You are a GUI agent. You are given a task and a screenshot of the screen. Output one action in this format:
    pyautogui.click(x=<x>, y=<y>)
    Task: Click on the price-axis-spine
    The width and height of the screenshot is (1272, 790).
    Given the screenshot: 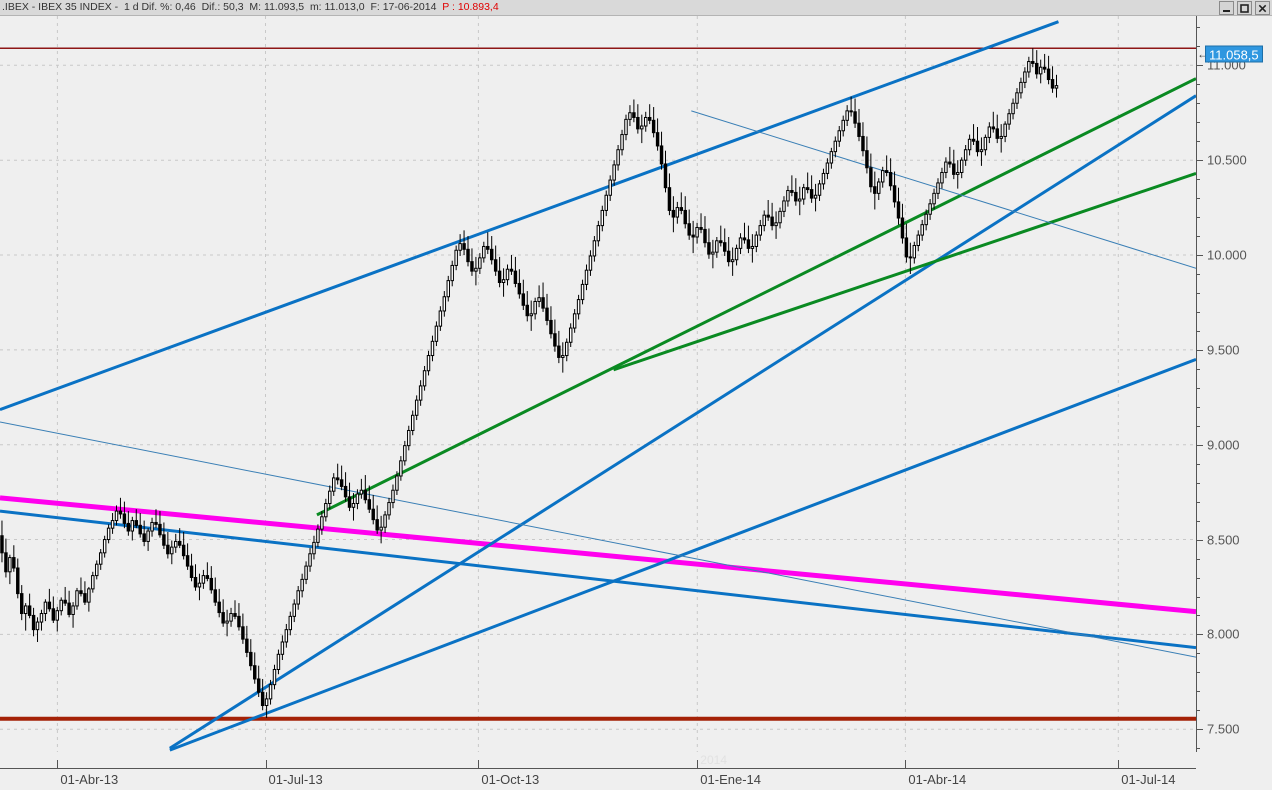 What is the action you would take?
    pyautogui.click(x=1196, y=384)
    